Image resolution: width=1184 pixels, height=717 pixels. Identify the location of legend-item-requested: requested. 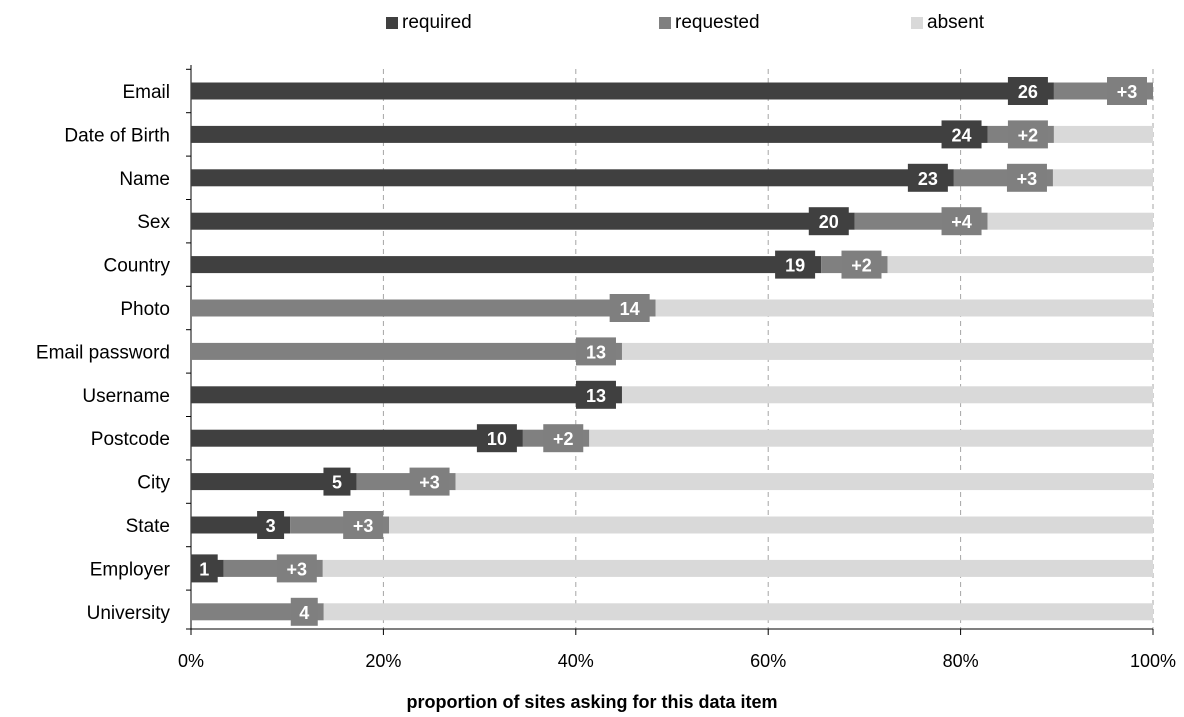
(709, 23).